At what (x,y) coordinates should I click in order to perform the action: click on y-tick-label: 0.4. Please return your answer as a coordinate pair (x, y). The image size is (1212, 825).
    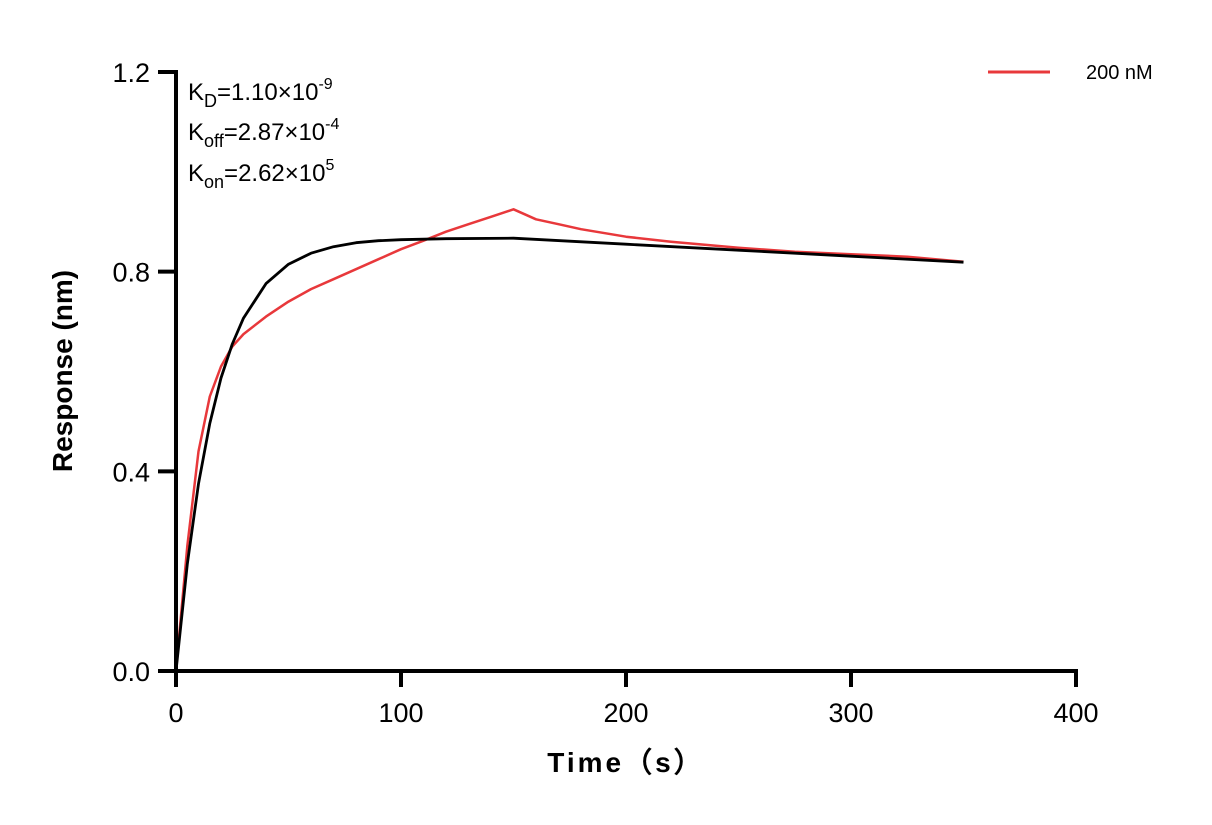
    Looking at the image, I should click on (131, 472).